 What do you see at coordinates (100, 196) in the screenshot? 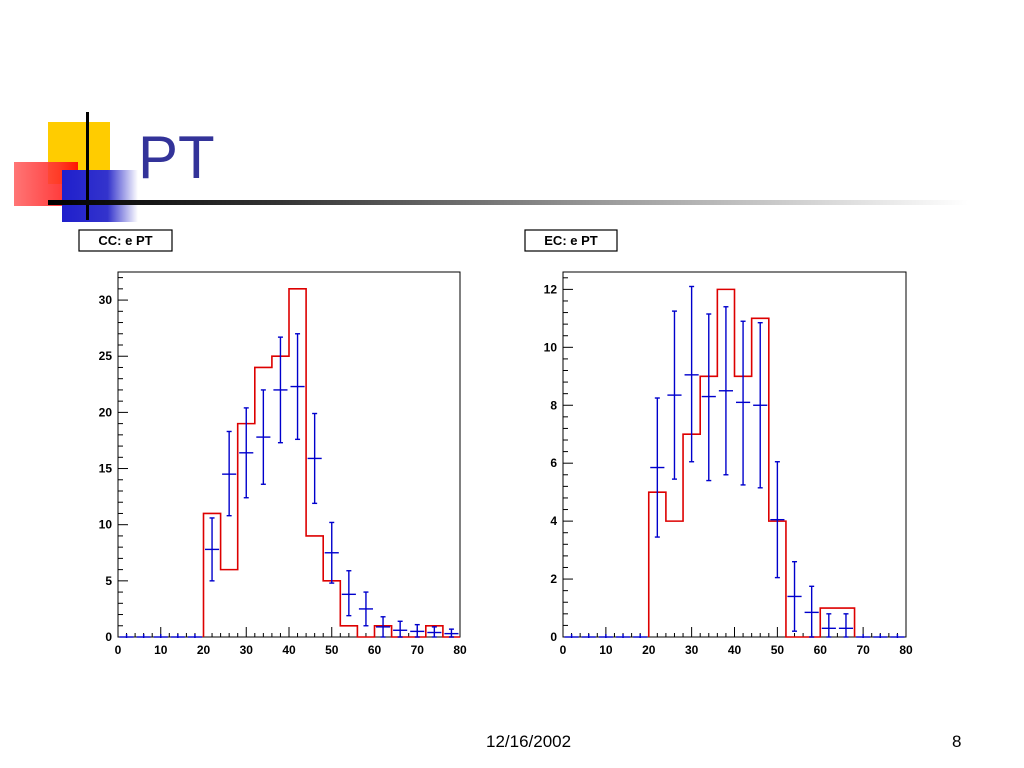
I see `title-decoration-blue-square` at bounding box center [100, 196].